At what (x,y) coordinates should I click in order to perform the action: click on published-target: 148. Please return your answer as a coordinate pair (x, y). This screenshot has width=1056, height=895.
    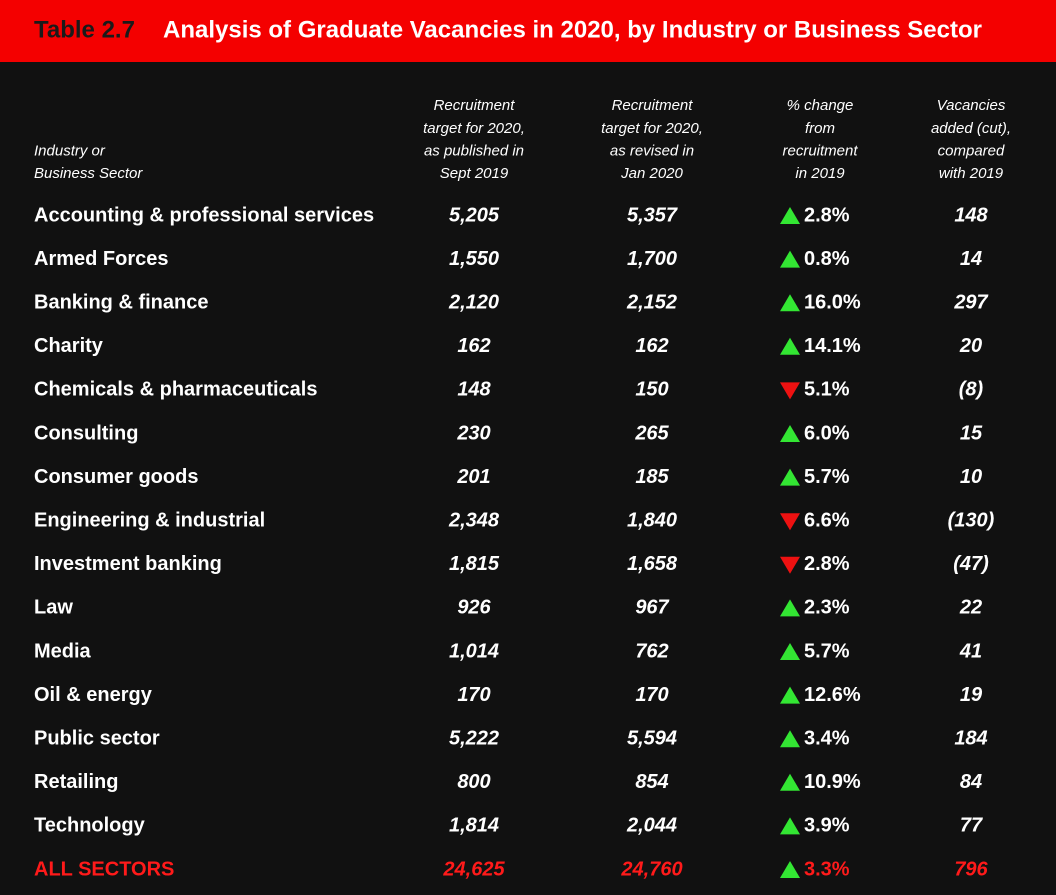
    Looking at the image, I should click on (474, 390).